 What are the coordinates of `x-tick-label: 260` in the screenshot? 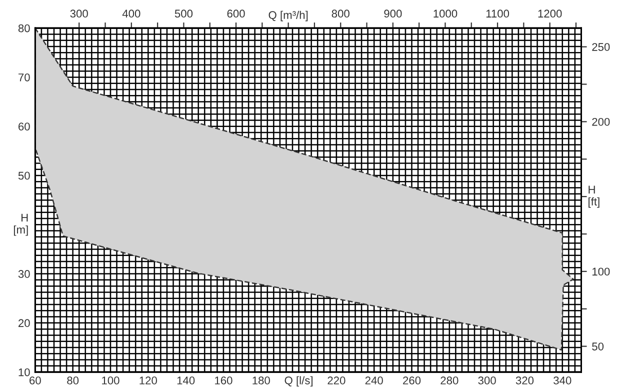 It's located at (412, 380).